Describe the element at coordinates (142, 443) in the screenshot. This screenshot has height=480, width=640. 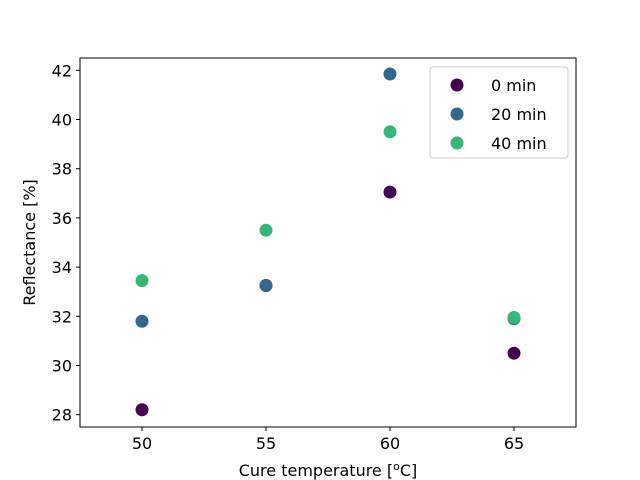
I see `x-tick-label: 50` at that location.